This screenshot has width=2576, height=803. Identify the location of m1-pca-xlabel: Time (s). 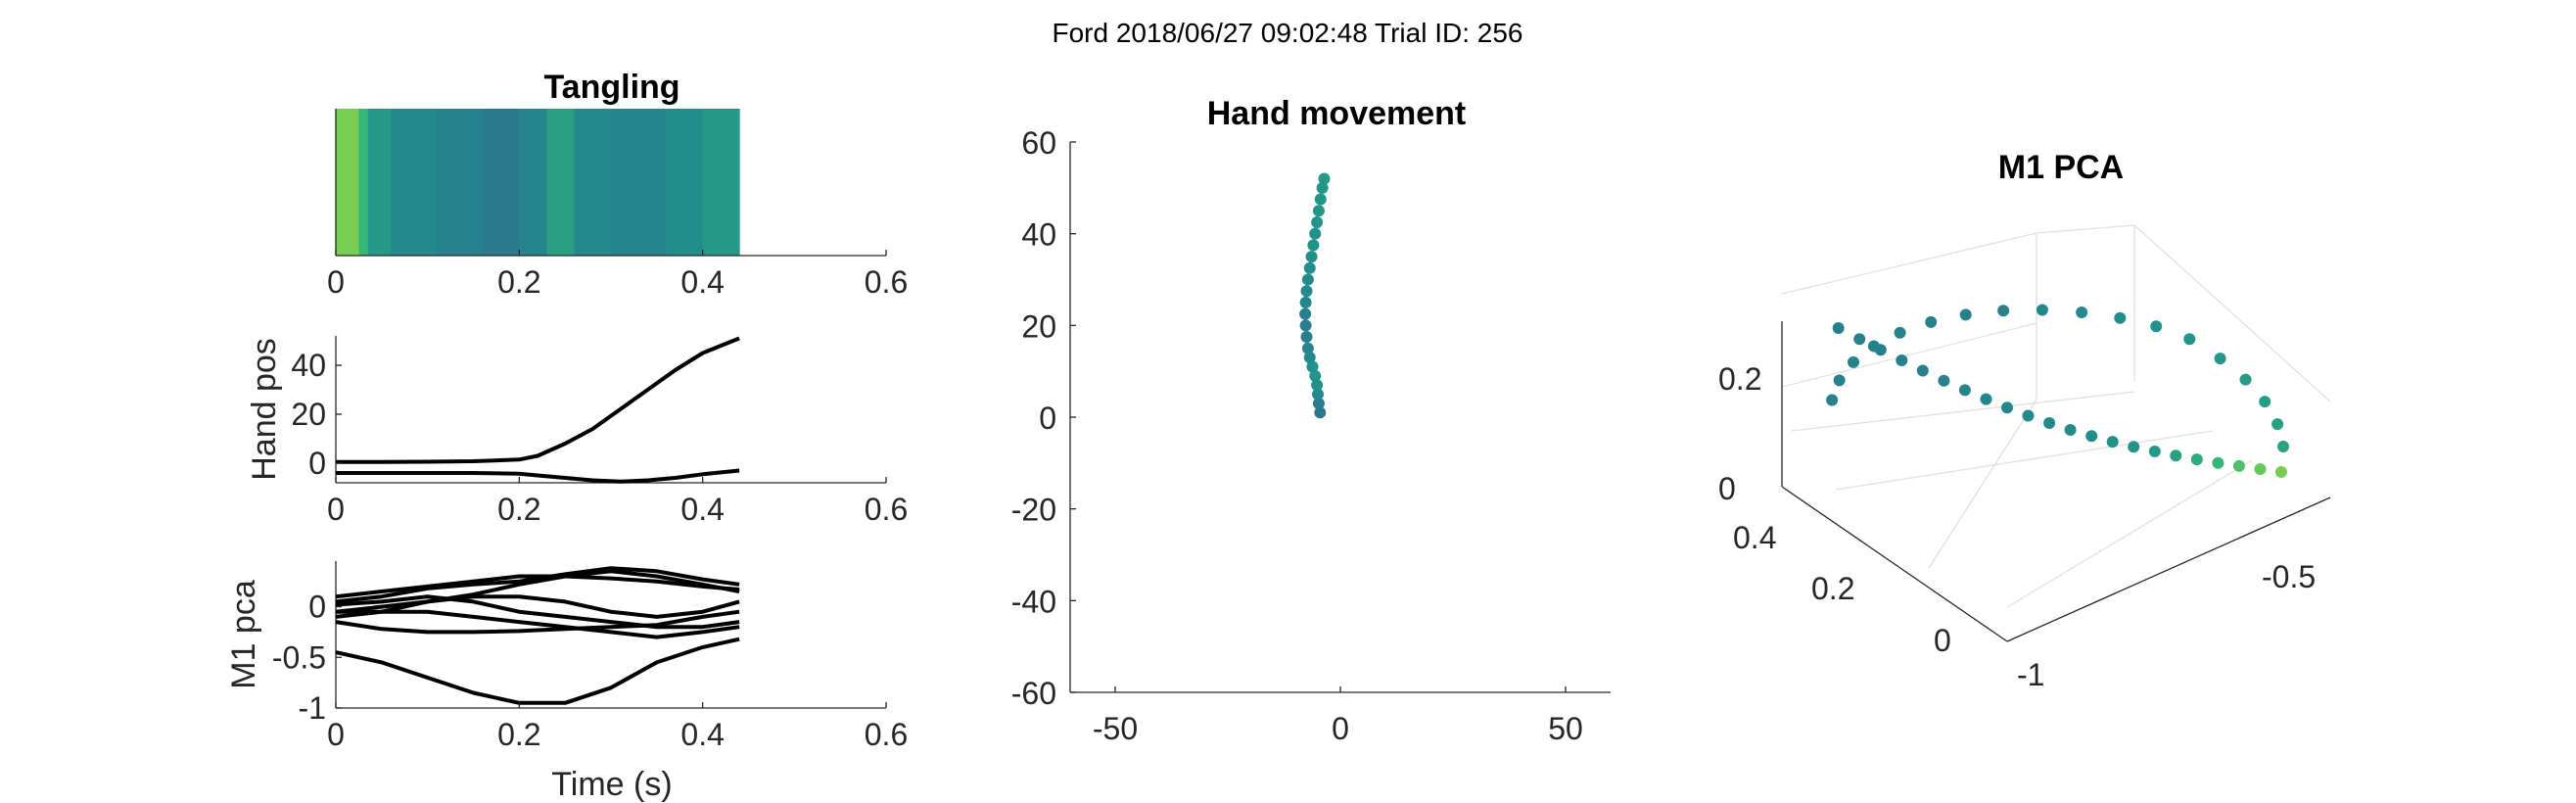
(611, 785).